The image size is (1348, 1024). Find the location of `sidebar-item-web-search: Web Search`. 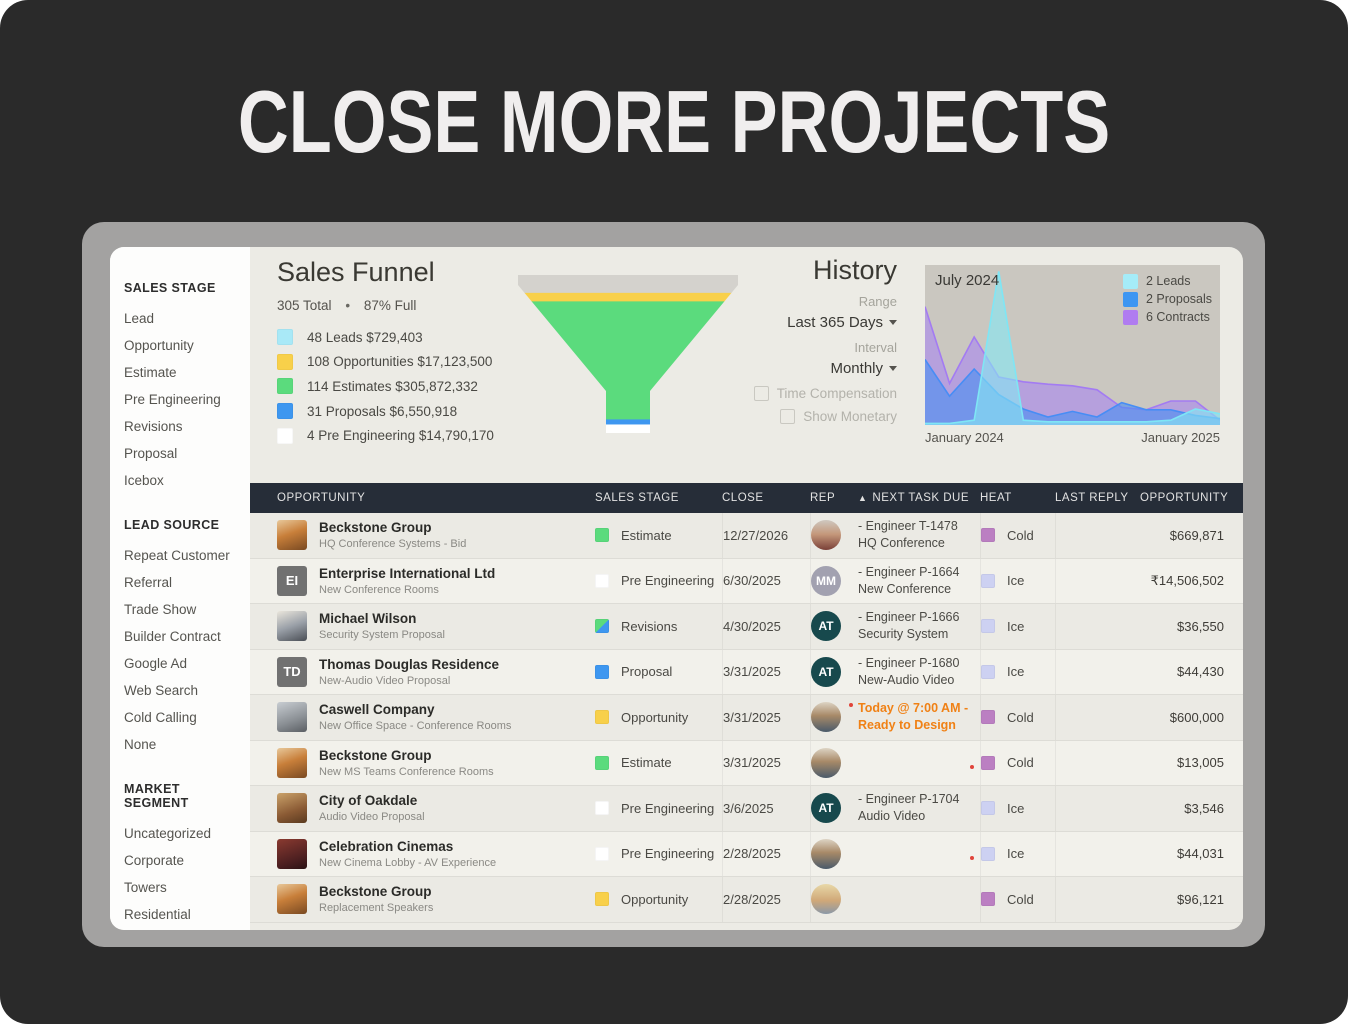

sidebar-item-web-search: Web Search is located at coordinates (161, 690).